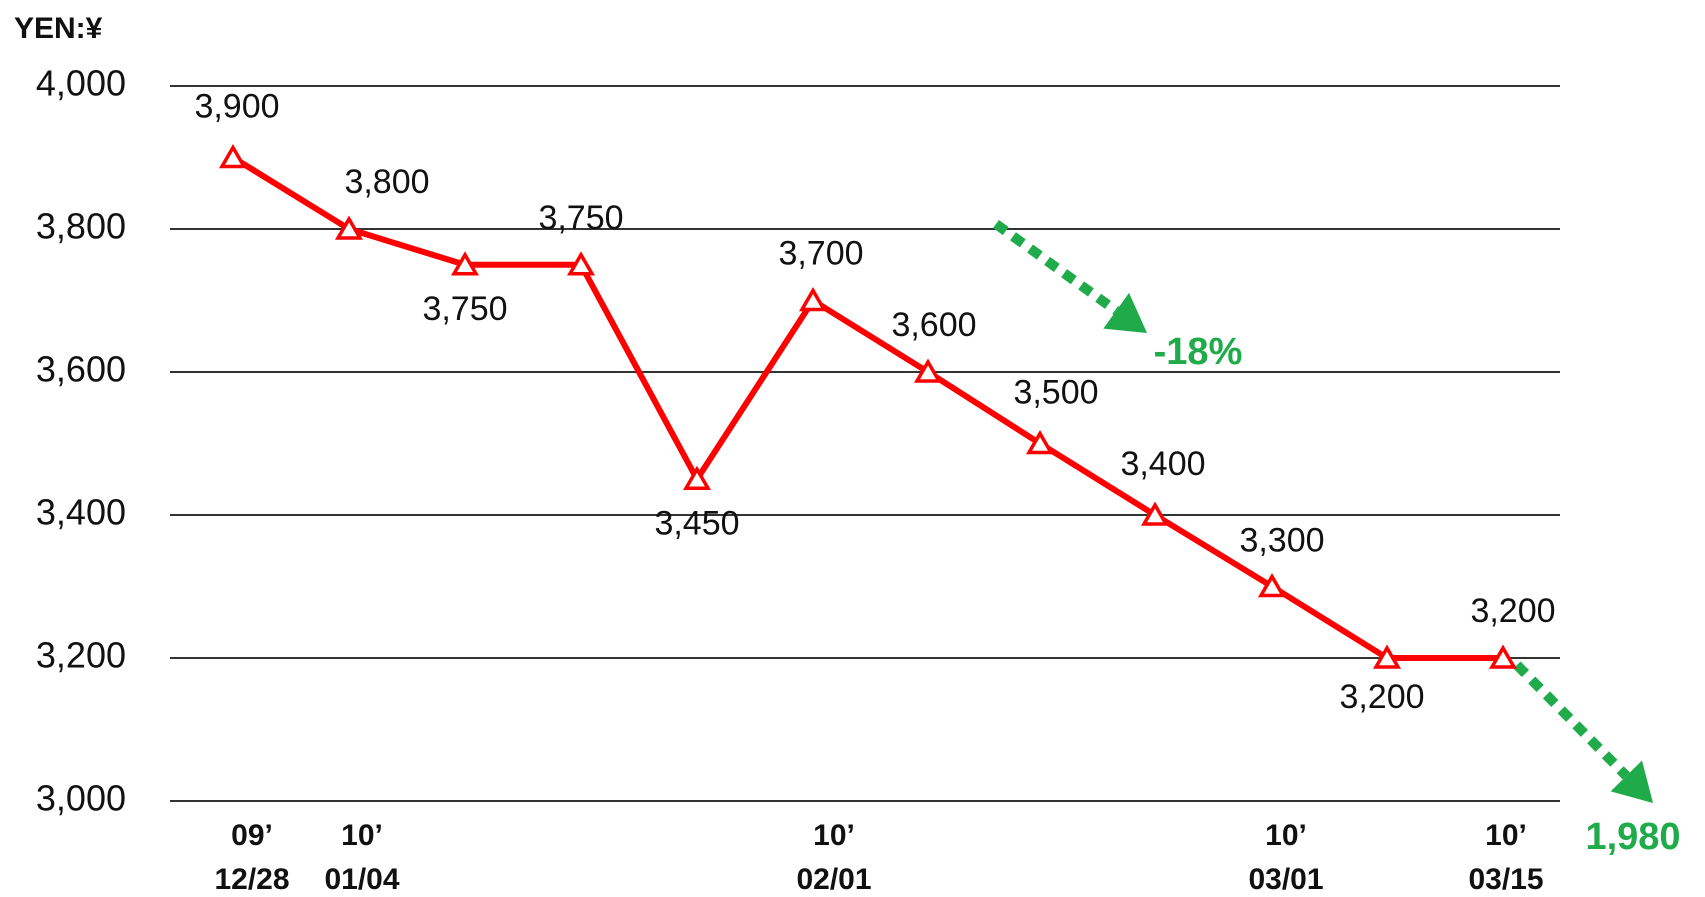  Describe the element at coordinates (386, 182) in the screenshot. I see `data-label: 3,800` at that location.